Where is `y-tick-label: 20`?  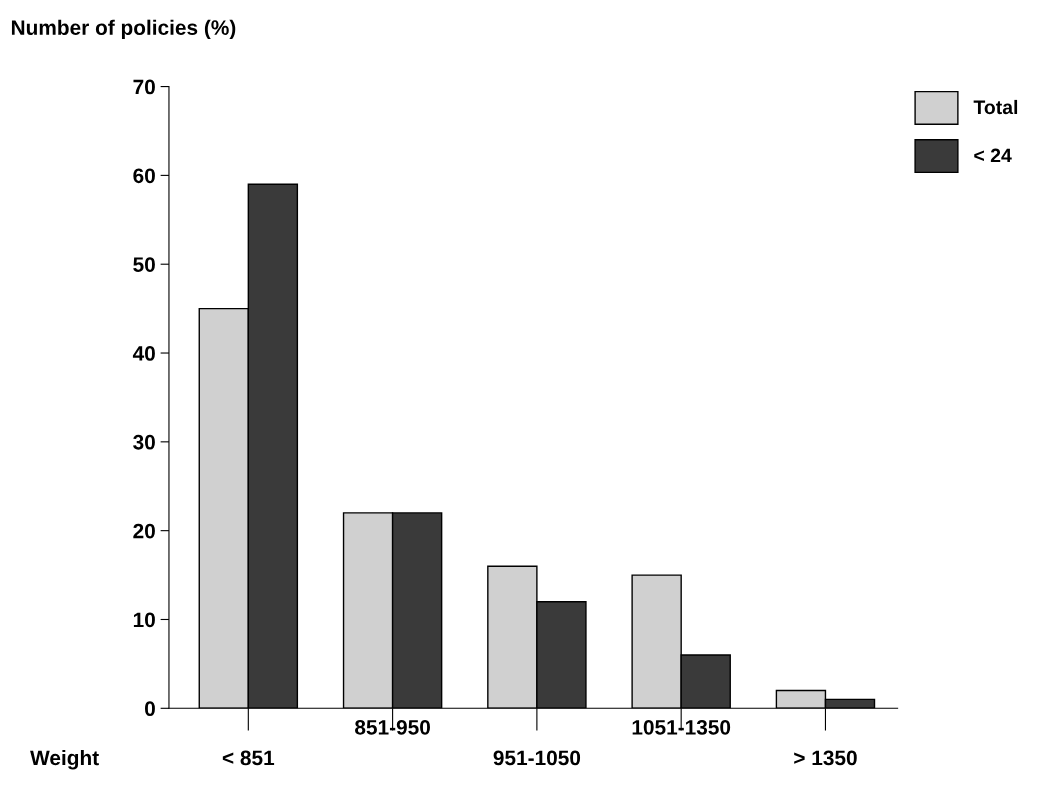
y-tick-label: 20 is located at coordinates (144, 531).